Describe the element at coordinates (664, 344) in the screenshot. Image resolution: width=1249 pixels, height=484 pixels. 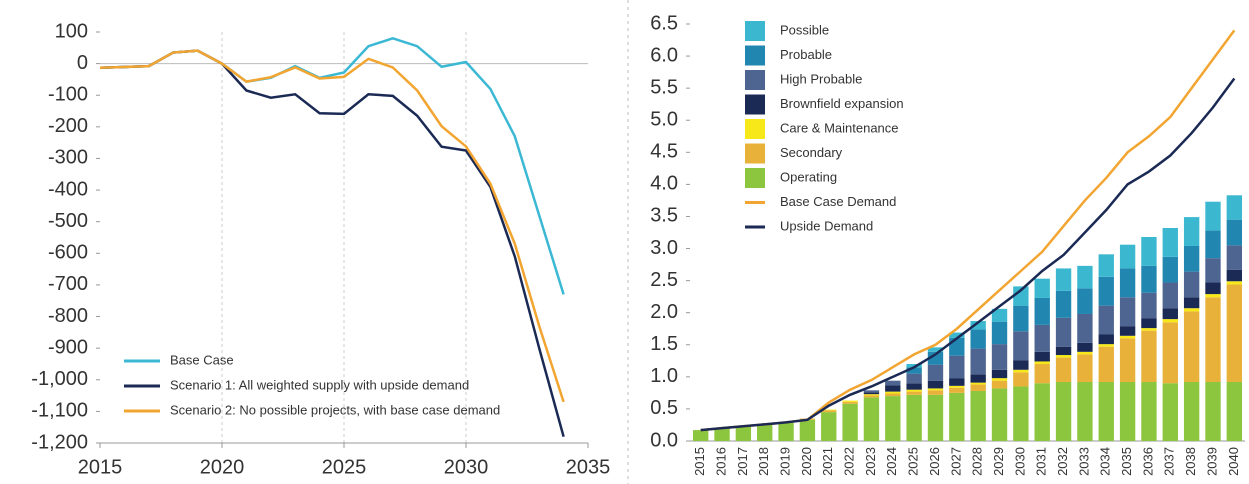
I see `y-tick-label: 1.5` at that location.